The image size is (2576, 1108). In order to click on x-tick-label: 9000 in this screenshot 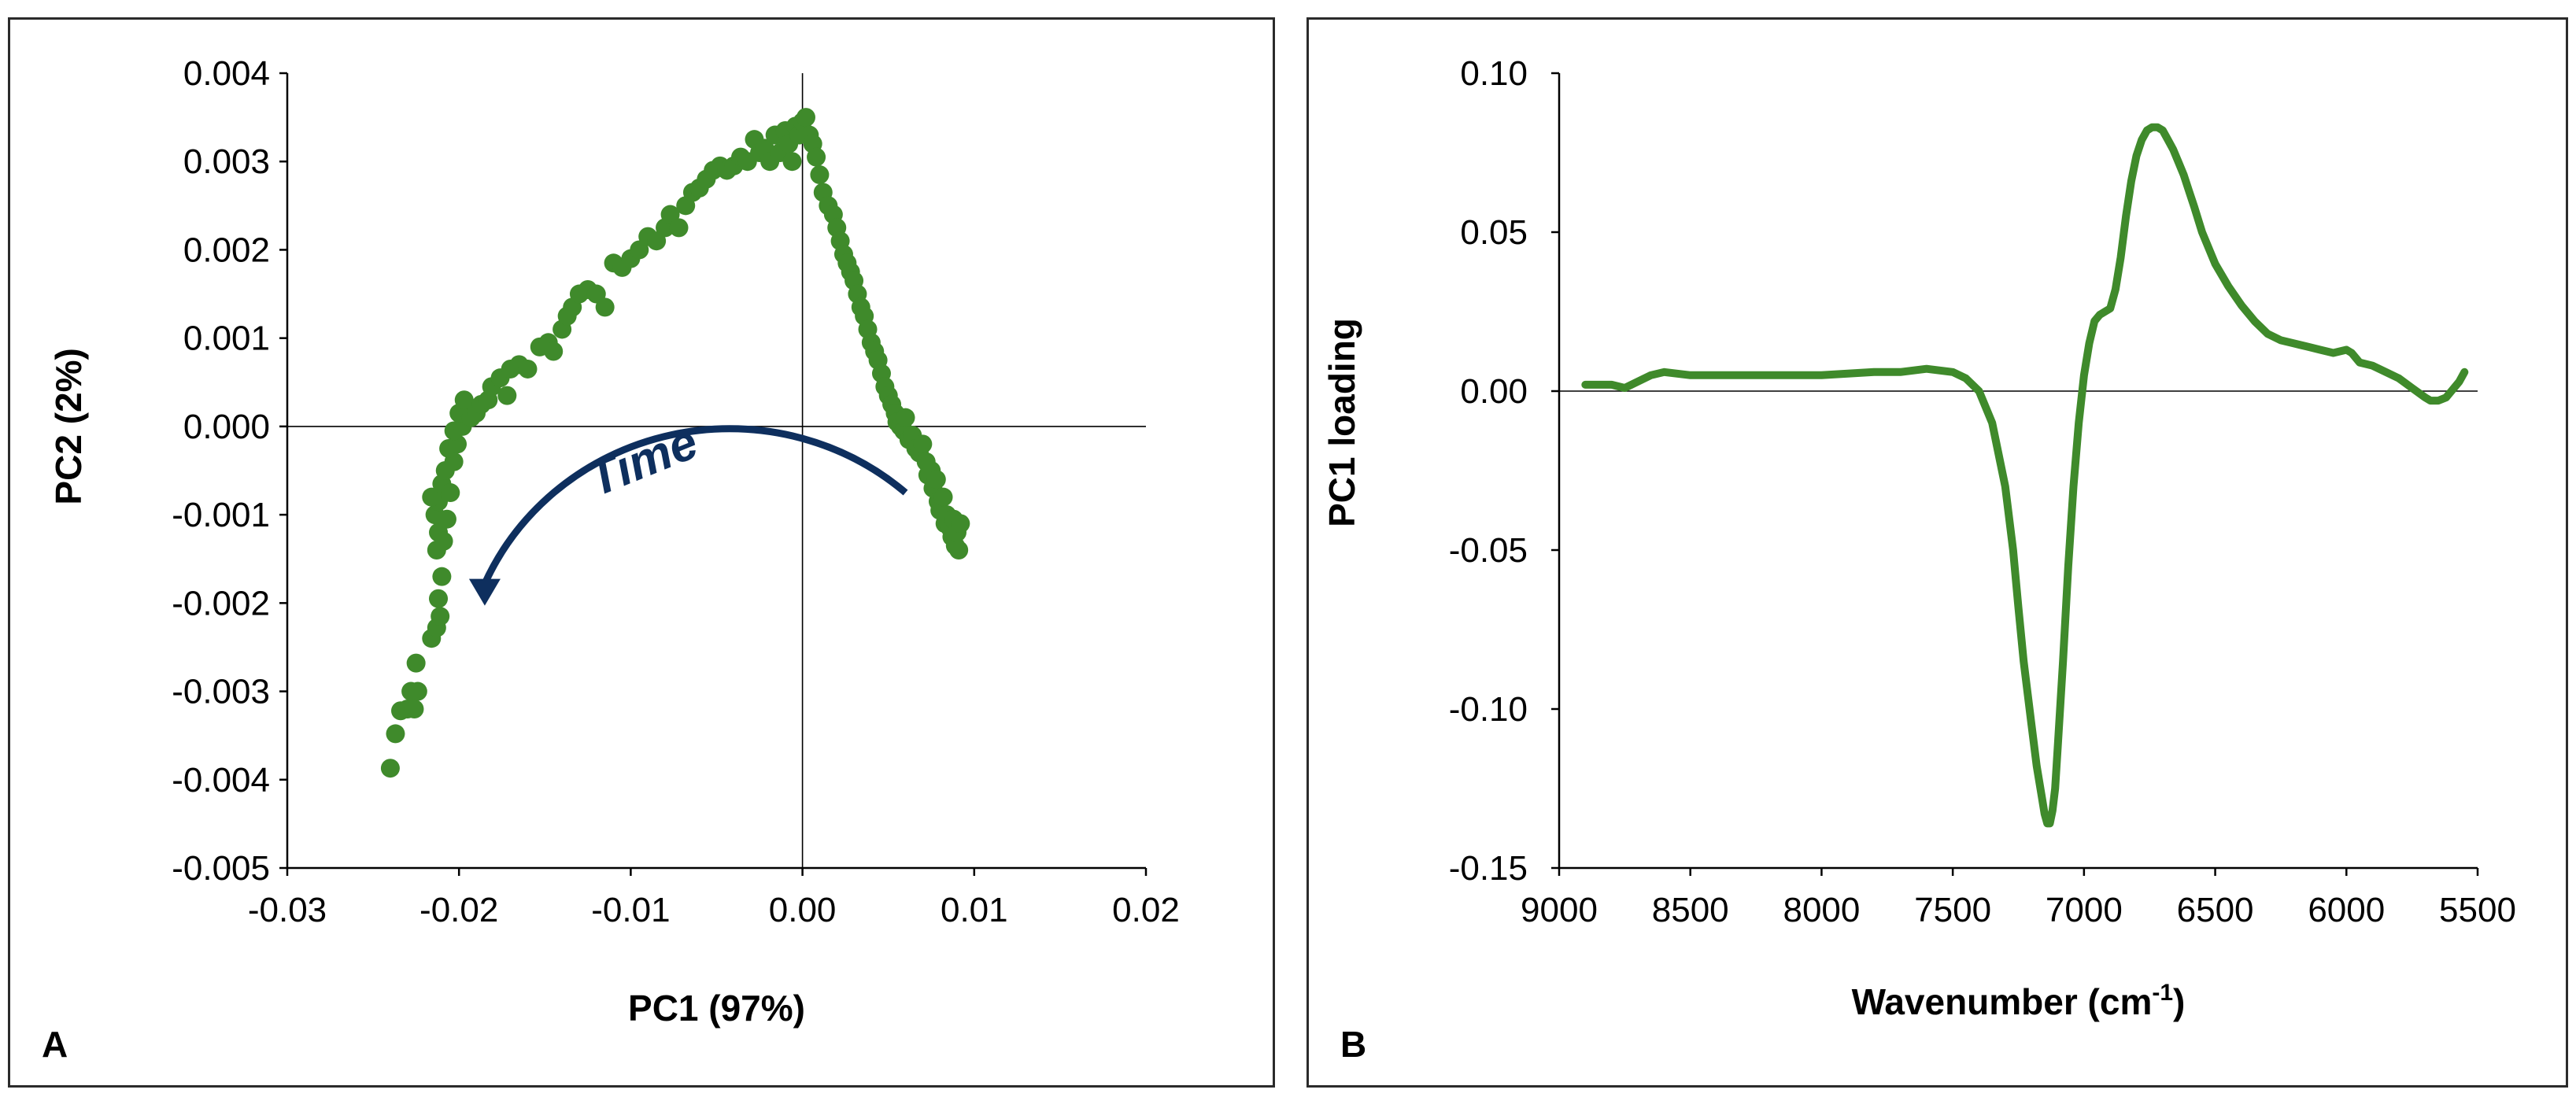, I will do `click(1559, 910)`.